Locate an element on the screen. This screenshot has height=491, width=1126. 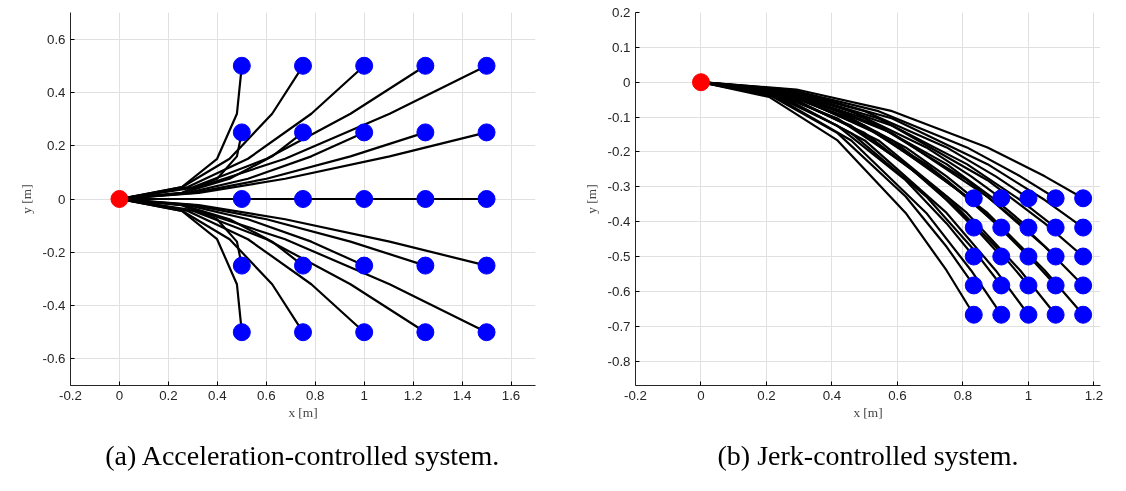
x-tick-label: 1.4 is located at coordinates (462, 395).